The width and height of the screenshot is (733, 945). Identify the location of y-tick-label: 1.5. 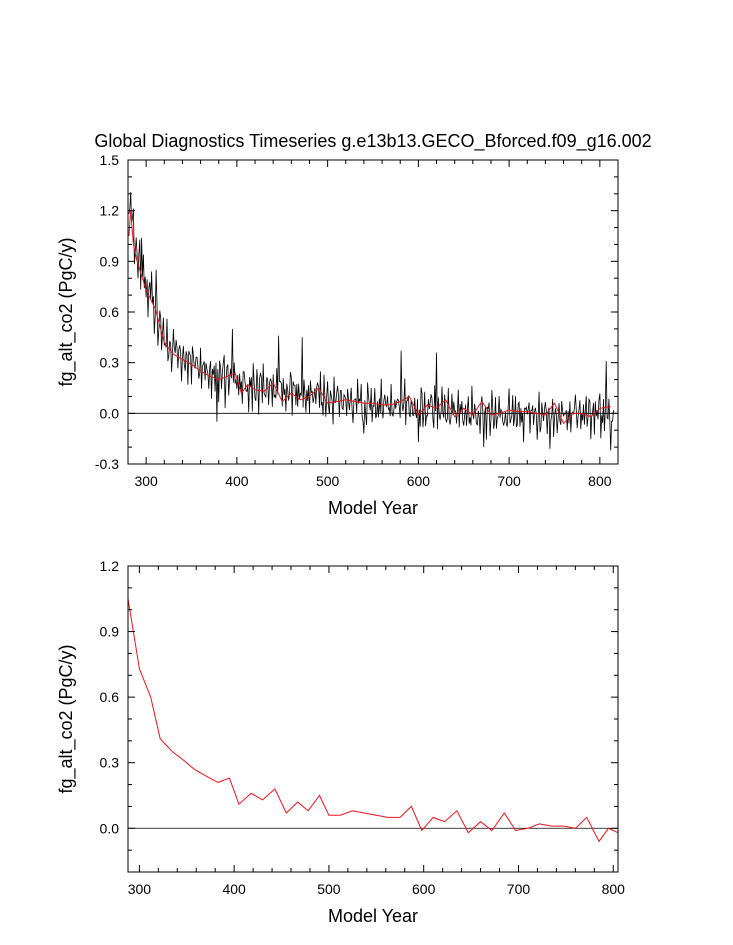
(110, 160).